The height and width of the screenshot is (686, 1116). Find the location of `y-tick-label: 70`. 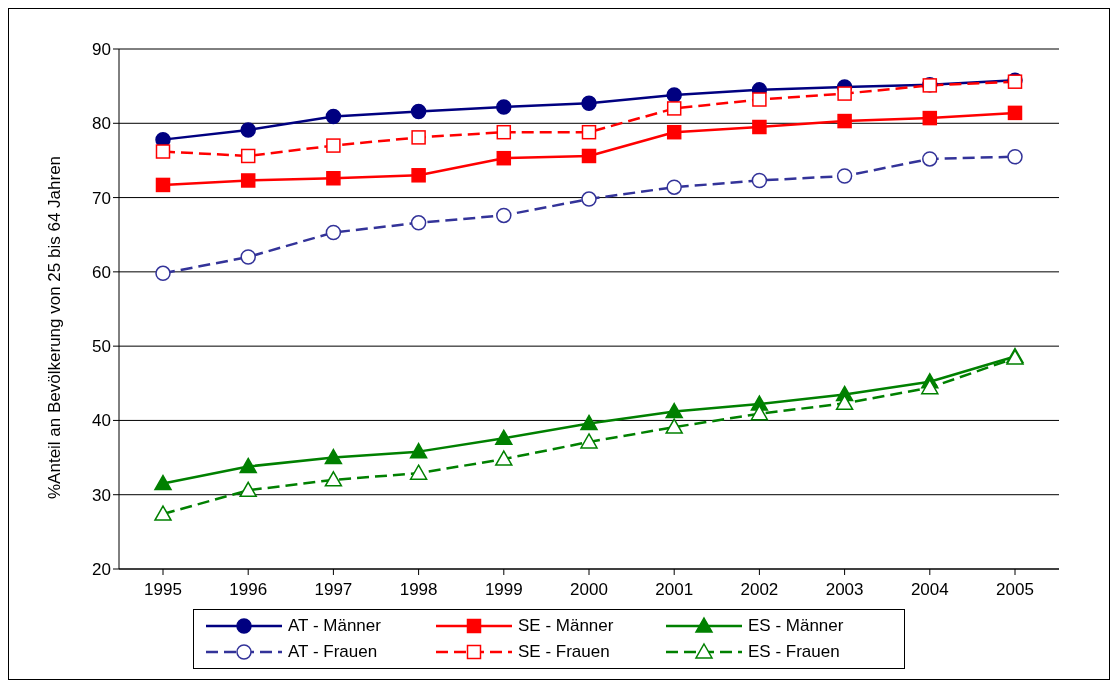

y-tick-label: 70 is located at coordinates (101, 198).